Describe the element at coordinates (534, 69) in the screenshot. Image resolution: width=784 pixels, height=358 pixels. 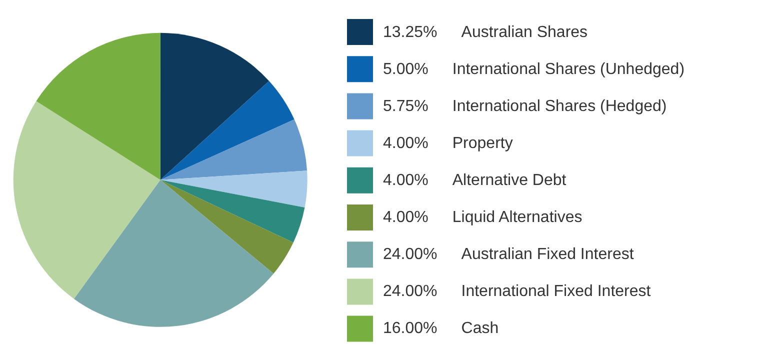
I see `legend-label: 5.00% International Shares (Unhedged)` at that location.